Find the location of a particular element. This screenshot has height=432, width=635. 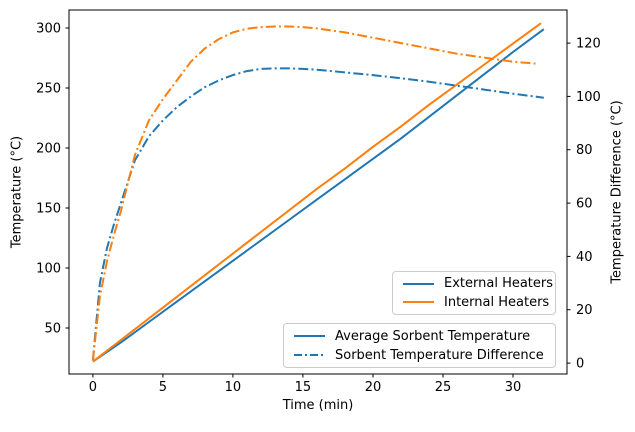

y-left-tick-label: 200 is located at coordinates (48, 149).